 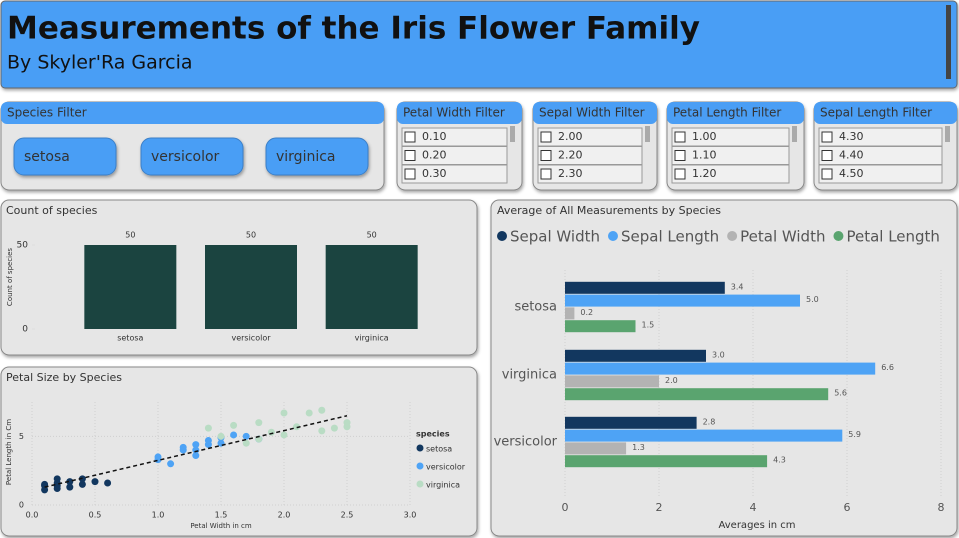 I want to click on x-tick-label: 6, so click(x=847, y=507).